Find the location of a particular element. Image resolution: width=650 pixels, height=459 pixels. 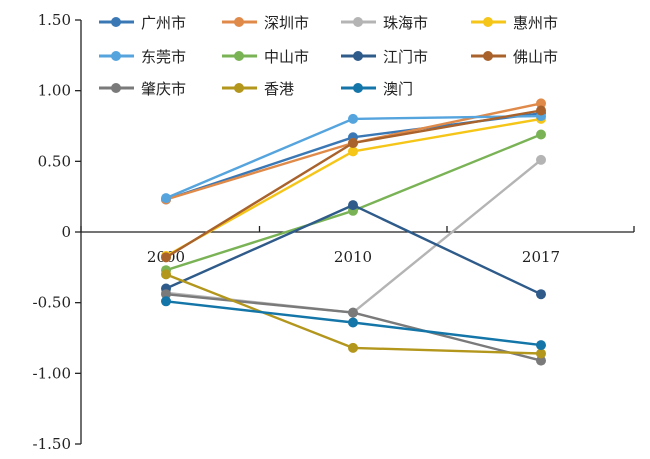

legend-item: 广州市 is located at coordinates (142, 23).